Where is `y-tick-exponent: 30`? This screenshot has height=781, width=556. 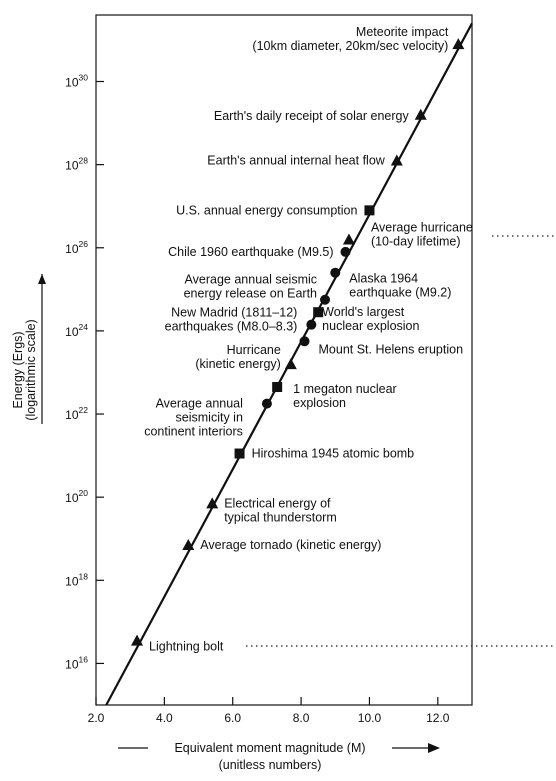
y-tick-exponent: 30 is located at coordinates (84, 78).